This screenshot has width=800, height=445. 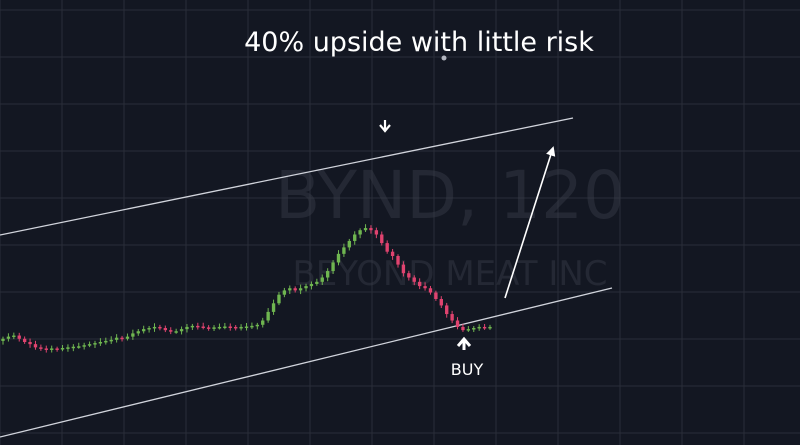 What do you see at coordinates (419, 42) in the screenshot?
I see `chart-title: 40% upside with little risk` at bounding box center [419, 42].